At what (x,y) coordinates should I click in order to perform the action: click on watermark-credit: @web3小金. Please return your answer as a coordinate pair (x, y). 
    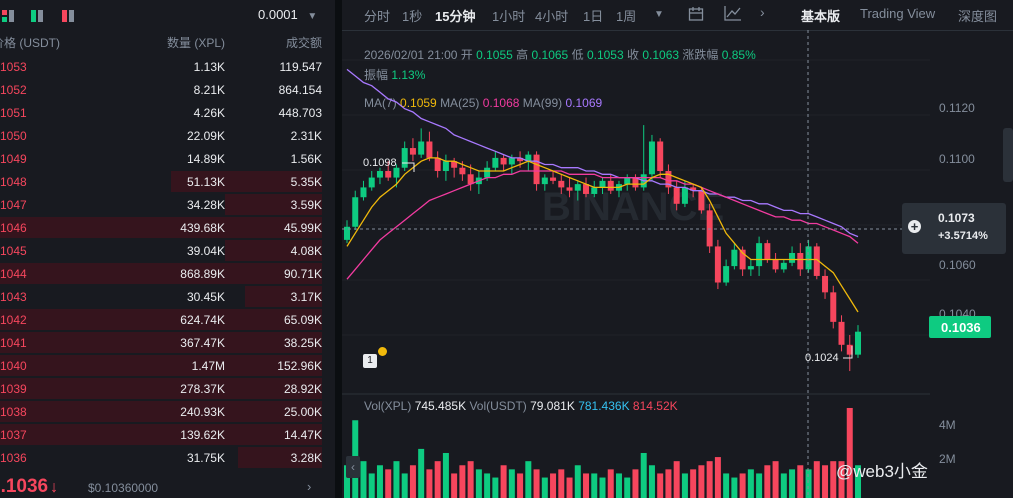
    Looking at the image, I should click on (882, 471).